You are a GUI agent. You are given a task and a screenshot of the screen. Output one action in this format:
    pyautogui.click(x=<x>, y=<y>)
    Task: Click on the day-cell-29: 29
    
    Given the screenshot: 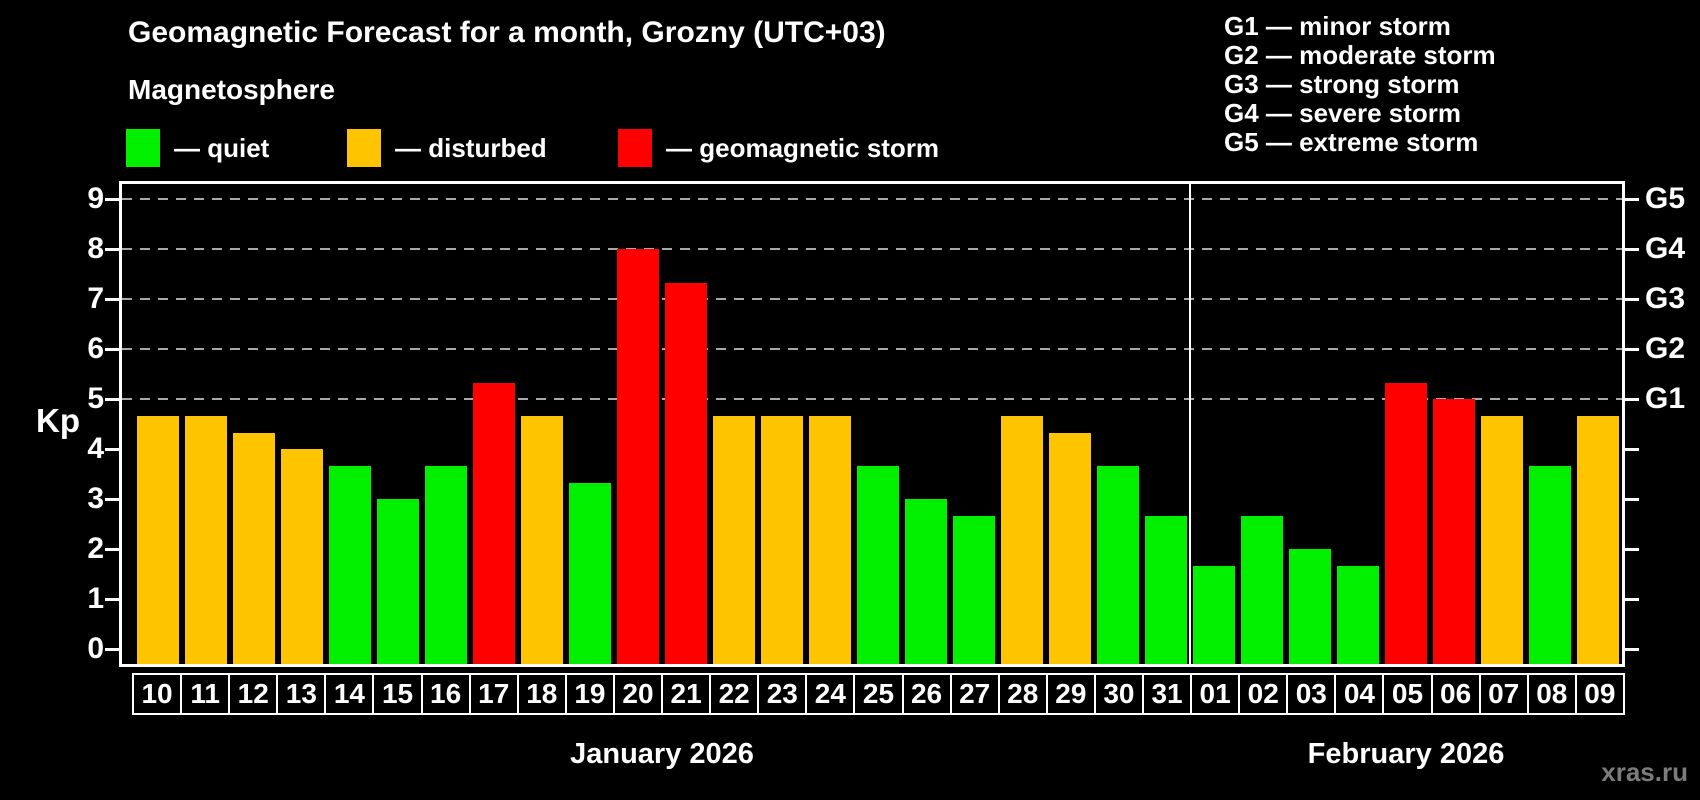 What is the action you would take?
    pyautogui.click(x=1069, y=694)
    